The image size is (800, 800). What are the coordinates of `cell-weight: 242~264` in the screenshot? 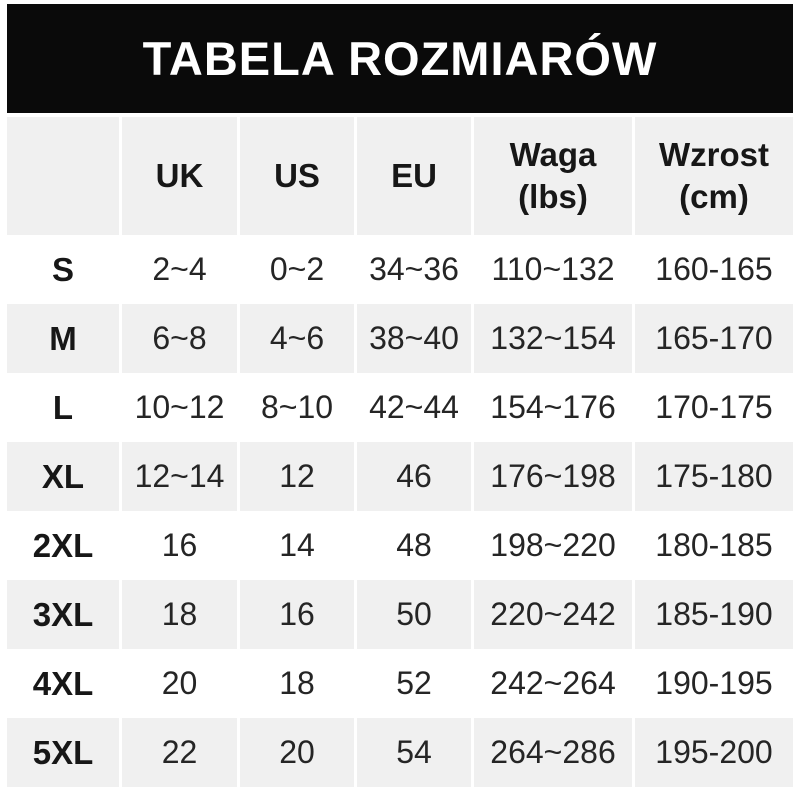 It's located at (553, 683).